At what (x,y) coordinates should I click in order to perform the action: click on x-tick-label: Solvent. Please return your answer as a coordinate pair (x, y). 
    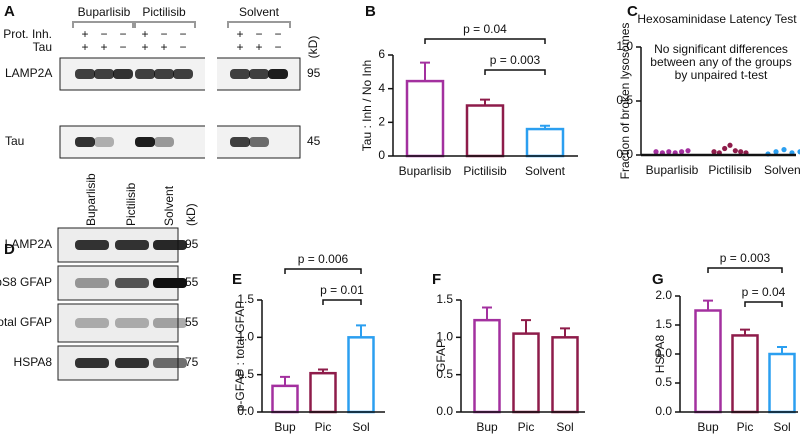
    Looking at the image, I should click on (782, 170).